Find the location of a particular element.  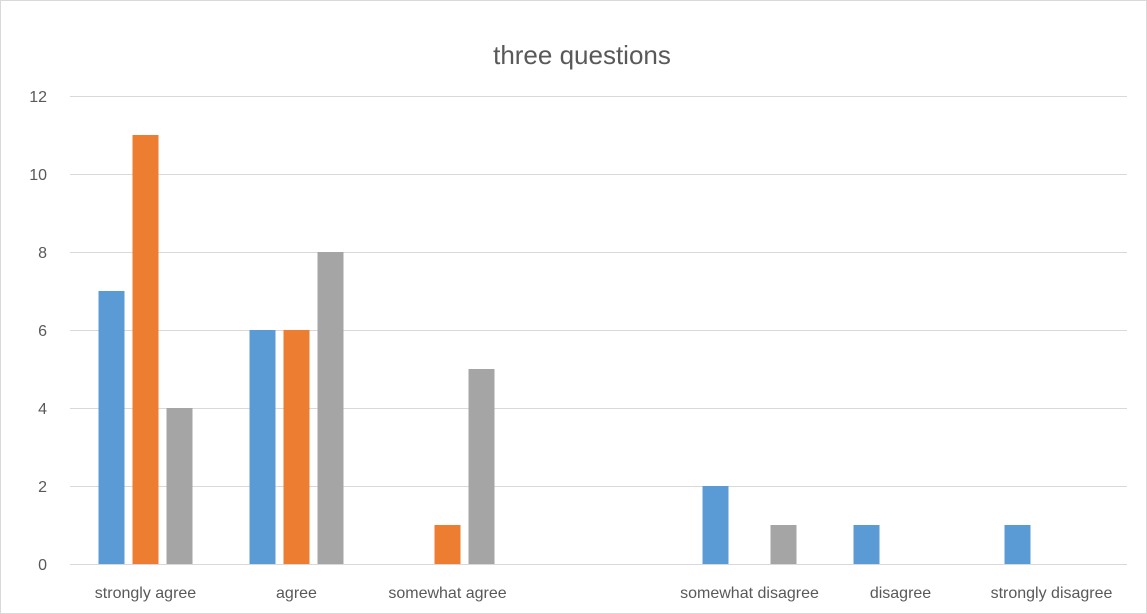

x-tick-label: disagree is located at coordinates (900, 593).